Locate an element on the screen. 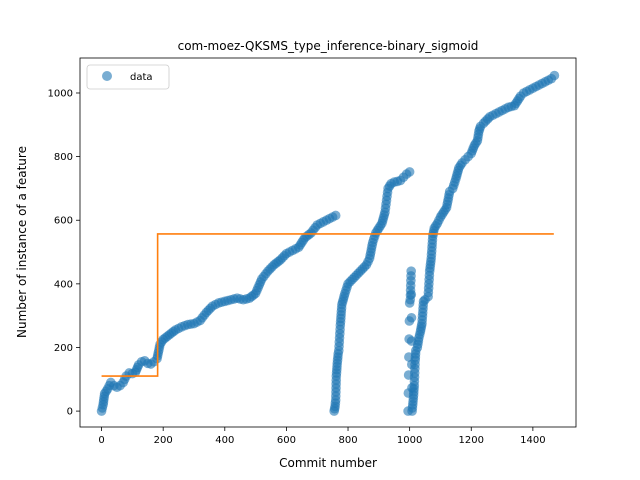 The height and width of the screenshot is (480, 640). y-tick-label: 200 is located at coordinates (63, 348).